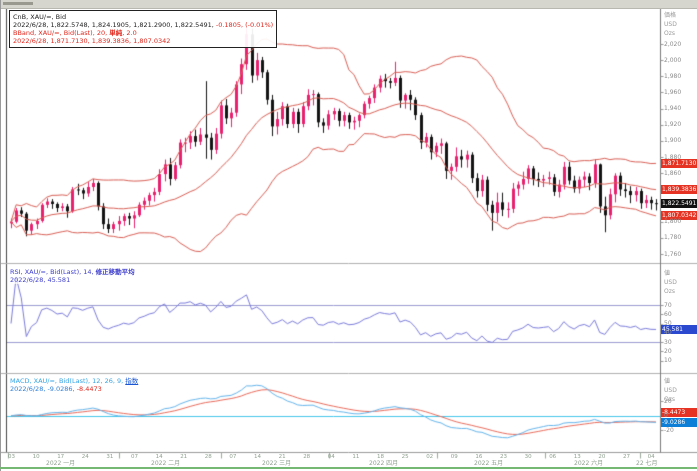 This screenshot has height=471, width=697. I want to click on window-top-text-fragment, so click(18, 3).